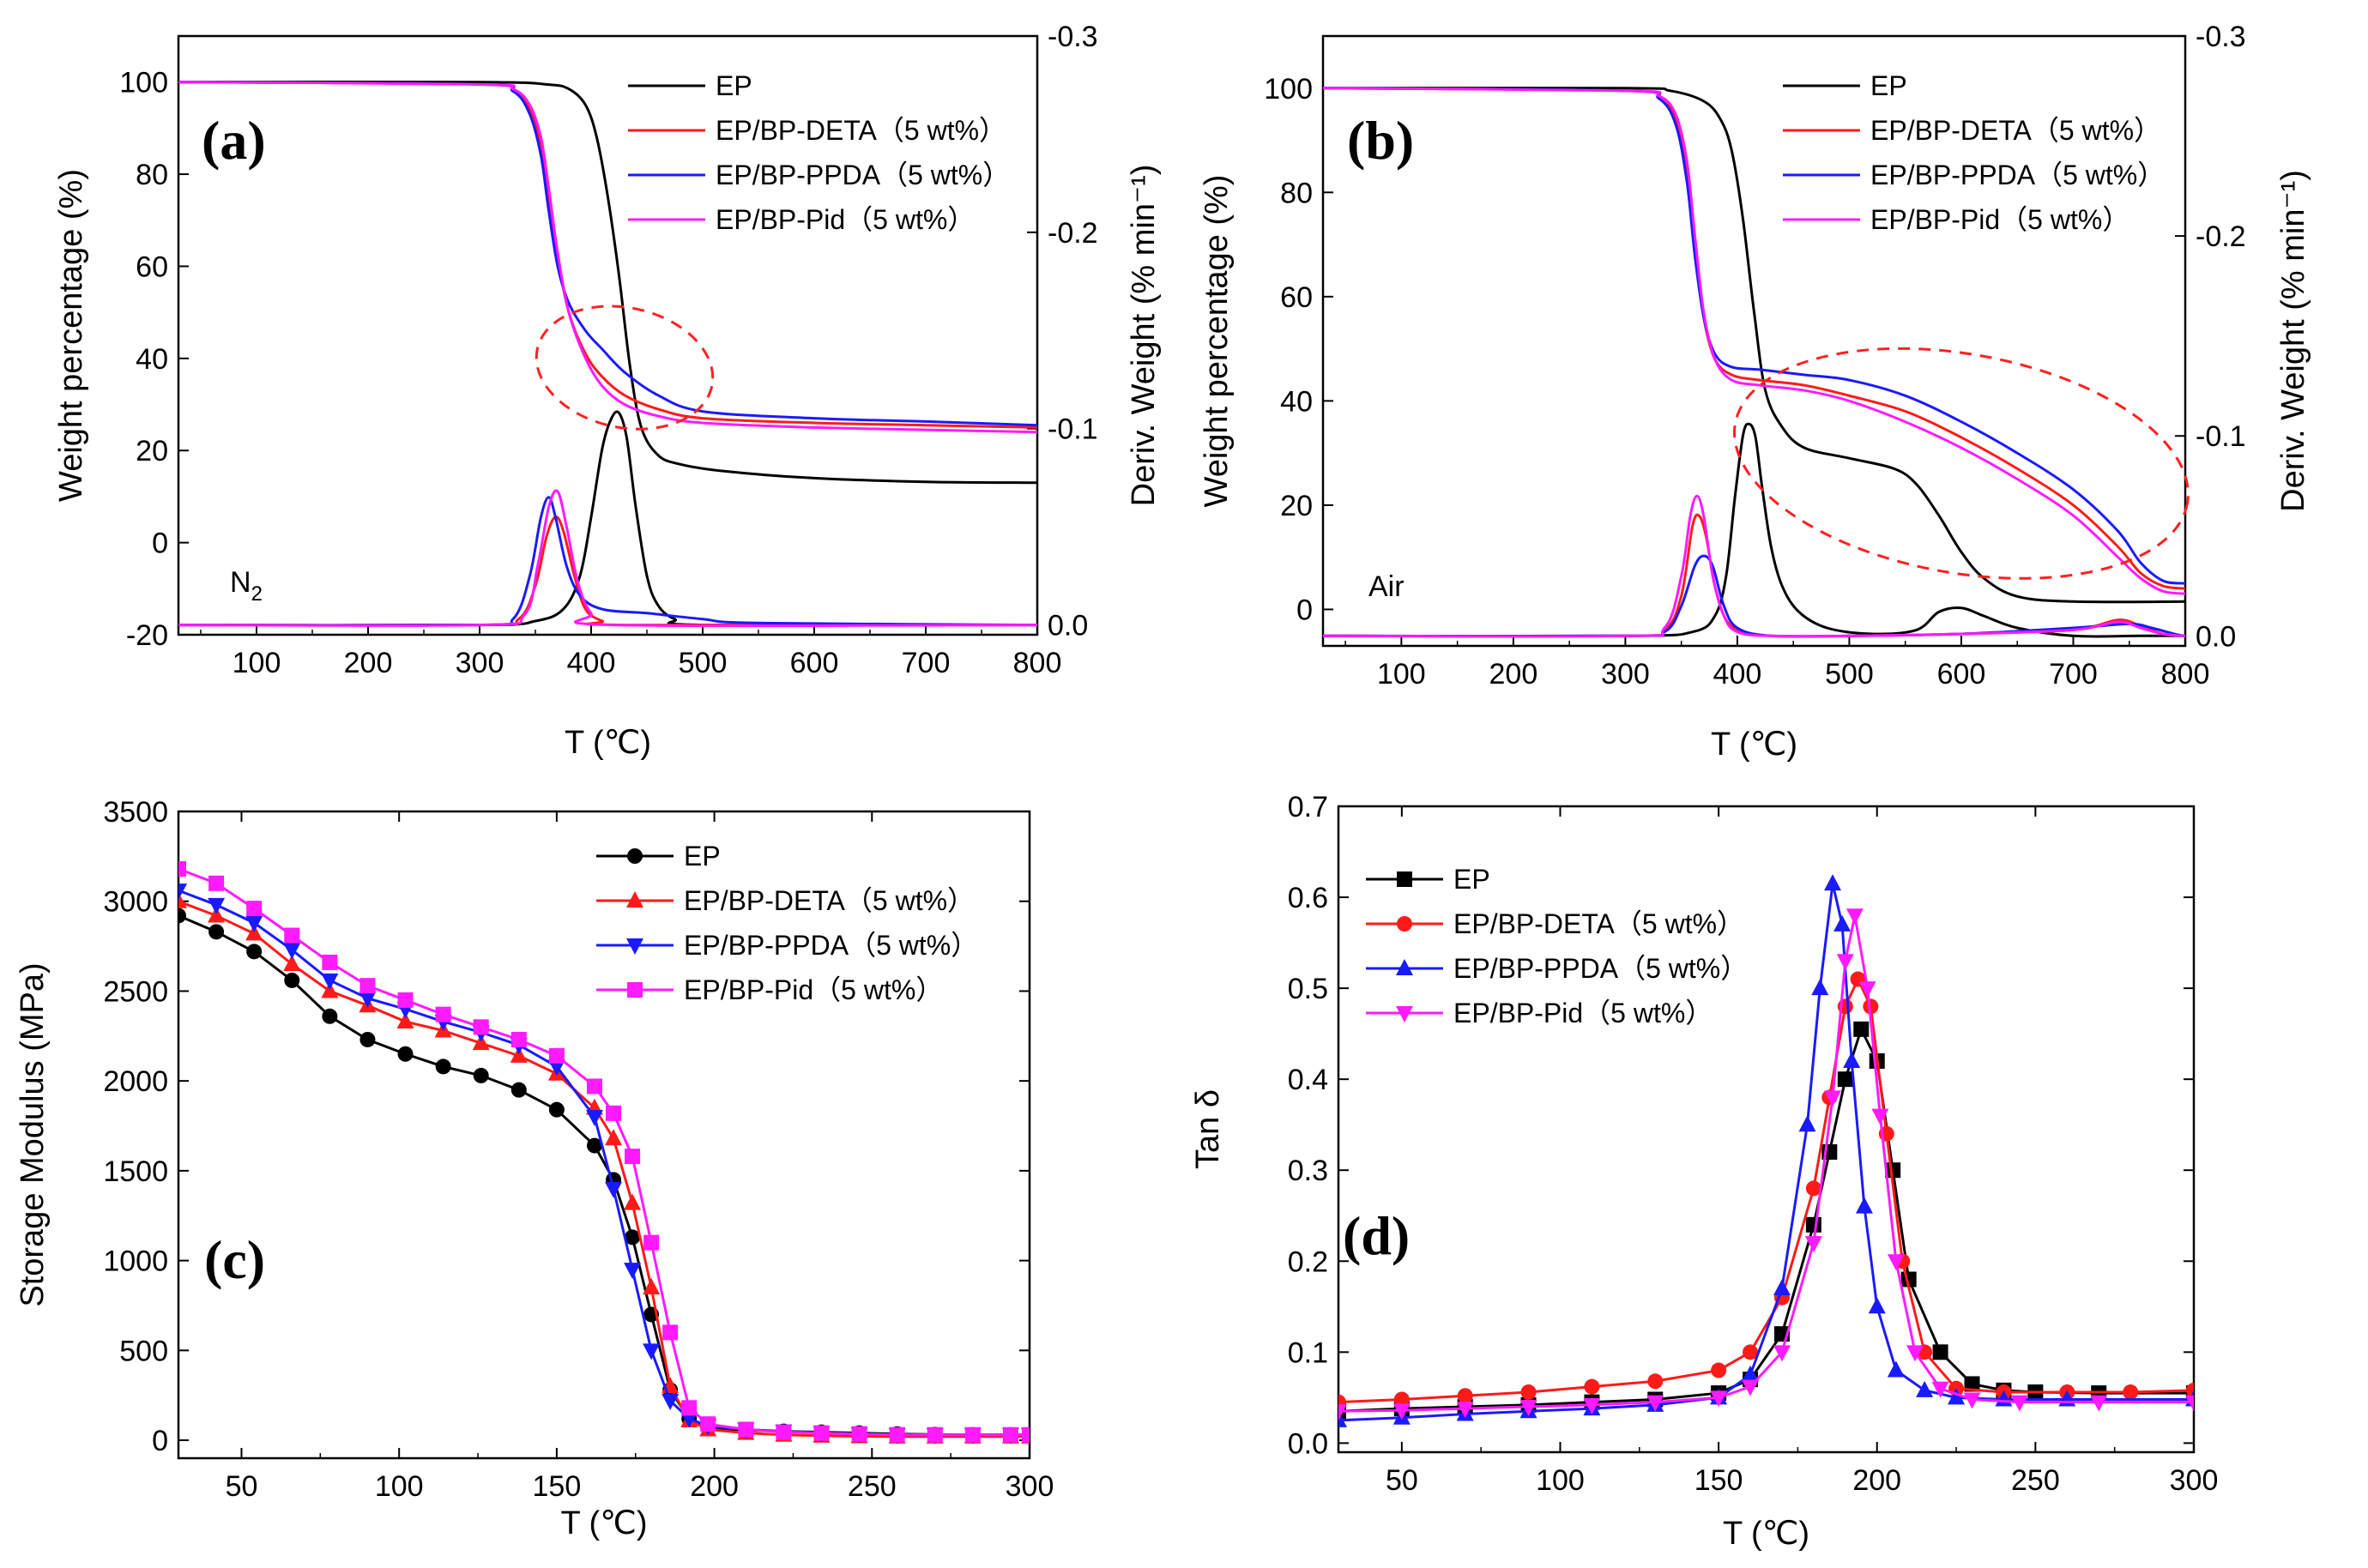 The width and height of the screenshot is (2368, 1568). What do you see at coordinates (926, 663) in the screenshot?
I see `x-tick-label: 700` at bounding box center [926, 663].